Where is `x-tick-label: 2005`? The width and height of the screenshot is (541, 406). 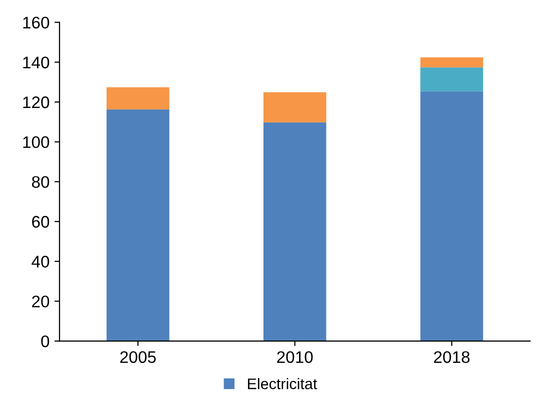 x-tick-label: 2005 is located at coordinates (138, 357).